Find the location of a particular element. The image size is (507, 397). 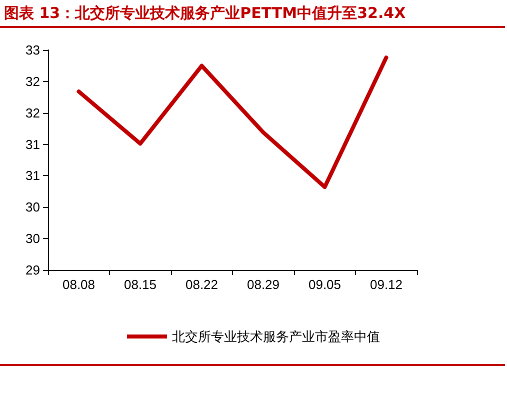

x-tick-label: 09.05 is located at coordinates (325, 284).